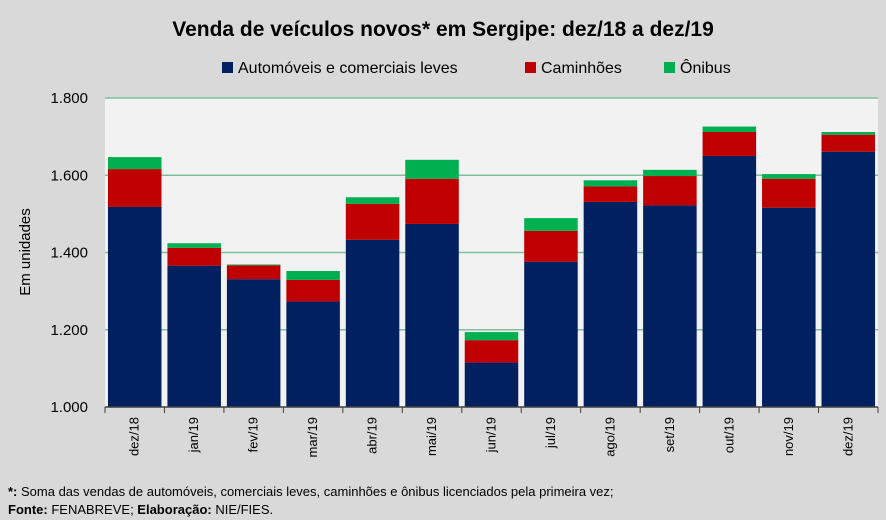 The height and width of the screenshot is (520, 886). What do you see at coordinates (12, 491) in the screenshot?
I see `footnote-star: *:` at bounding box center [12, 491].